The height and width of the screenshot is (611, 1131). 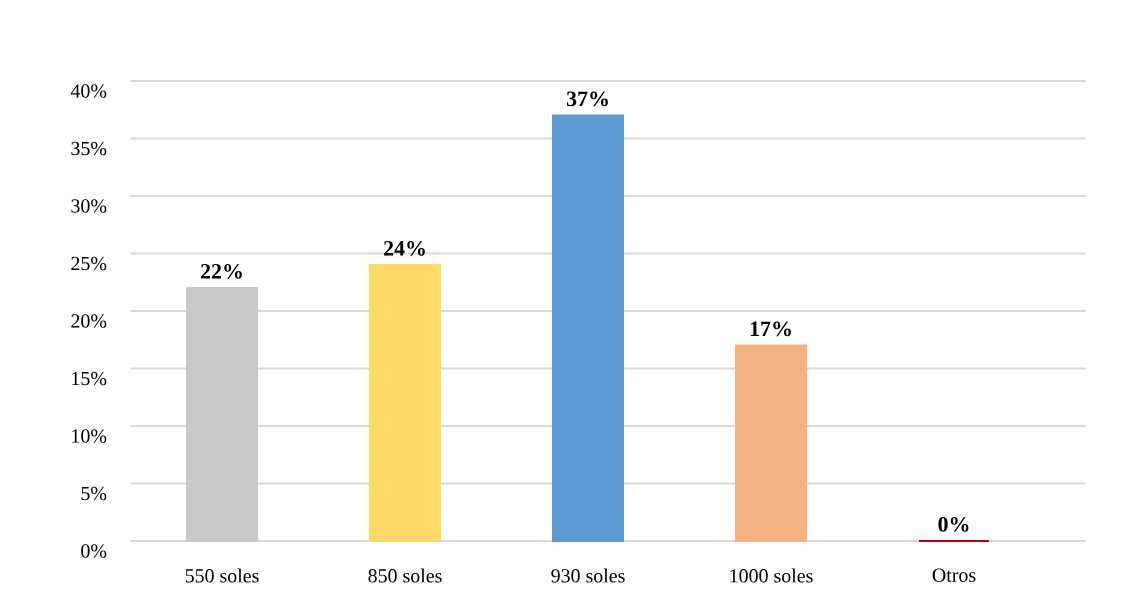 I want to click on x-tick-label: 850 soles, so click(x=405, y=575).